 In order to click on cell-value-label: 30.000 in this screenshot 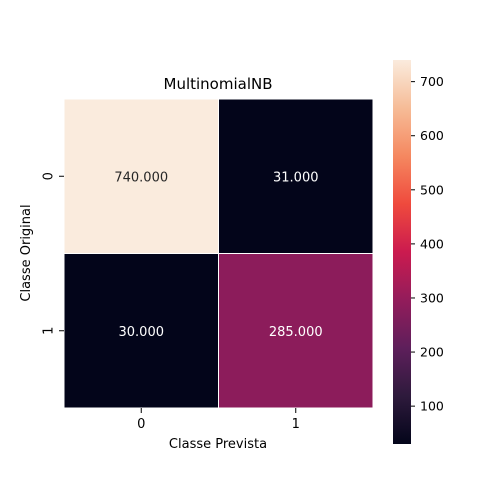, I will do `click(142, 332)`.